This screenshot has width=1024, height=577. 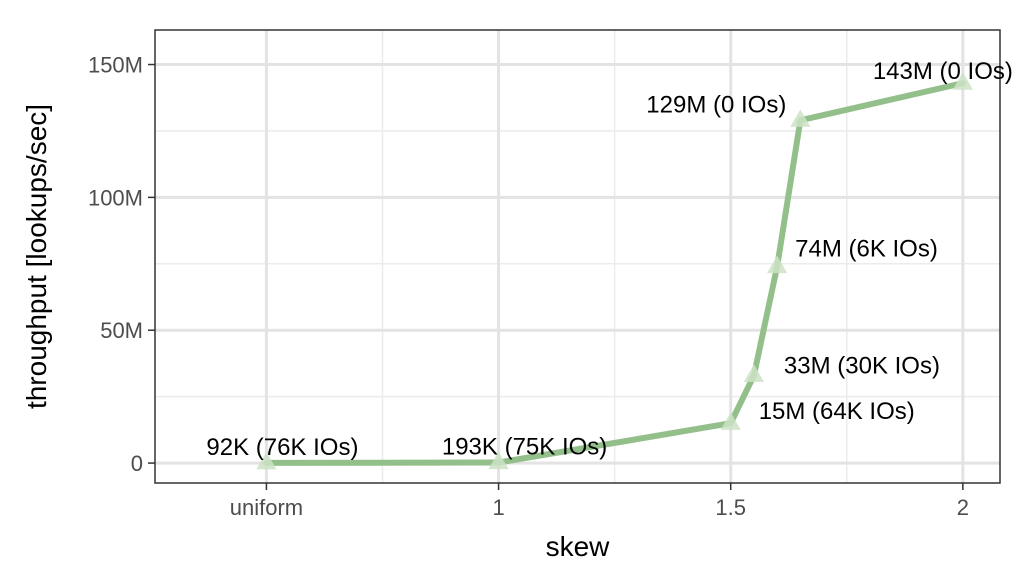 I want to click on y-tick-label: 150M, so click(x=115, y=65).